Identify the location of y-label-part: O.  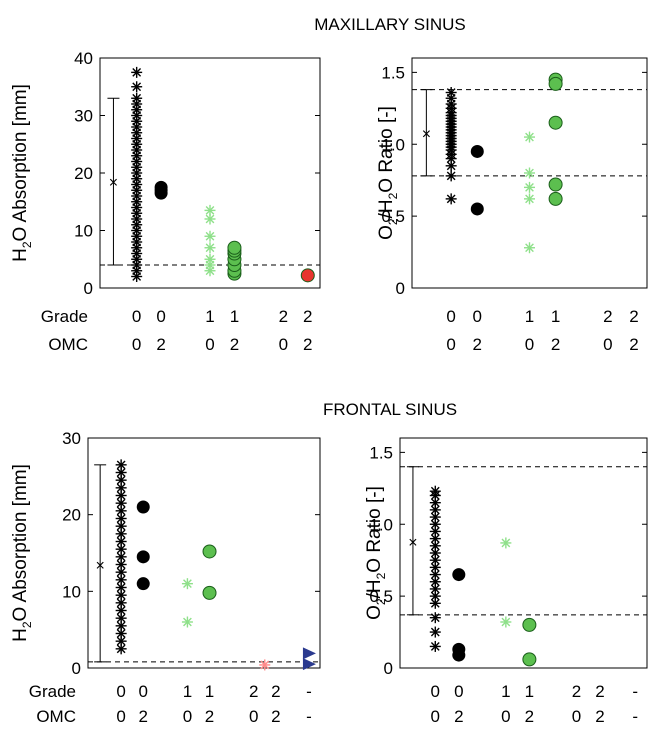
(386, 232).